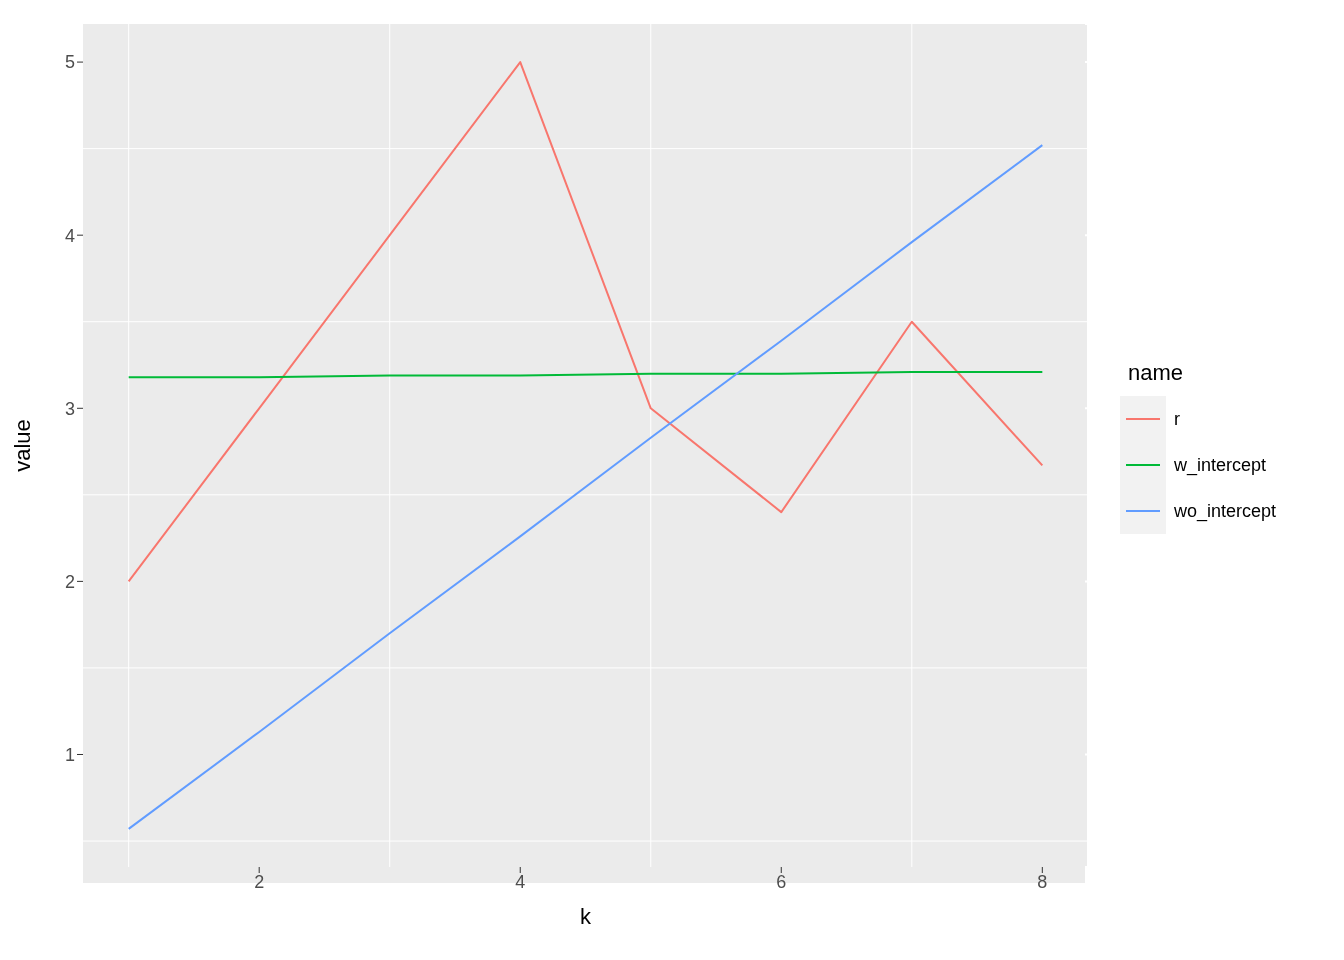 This screenshot has height=960, width=1344. I want to click on y-tick-label: 5, so click(69, 62).